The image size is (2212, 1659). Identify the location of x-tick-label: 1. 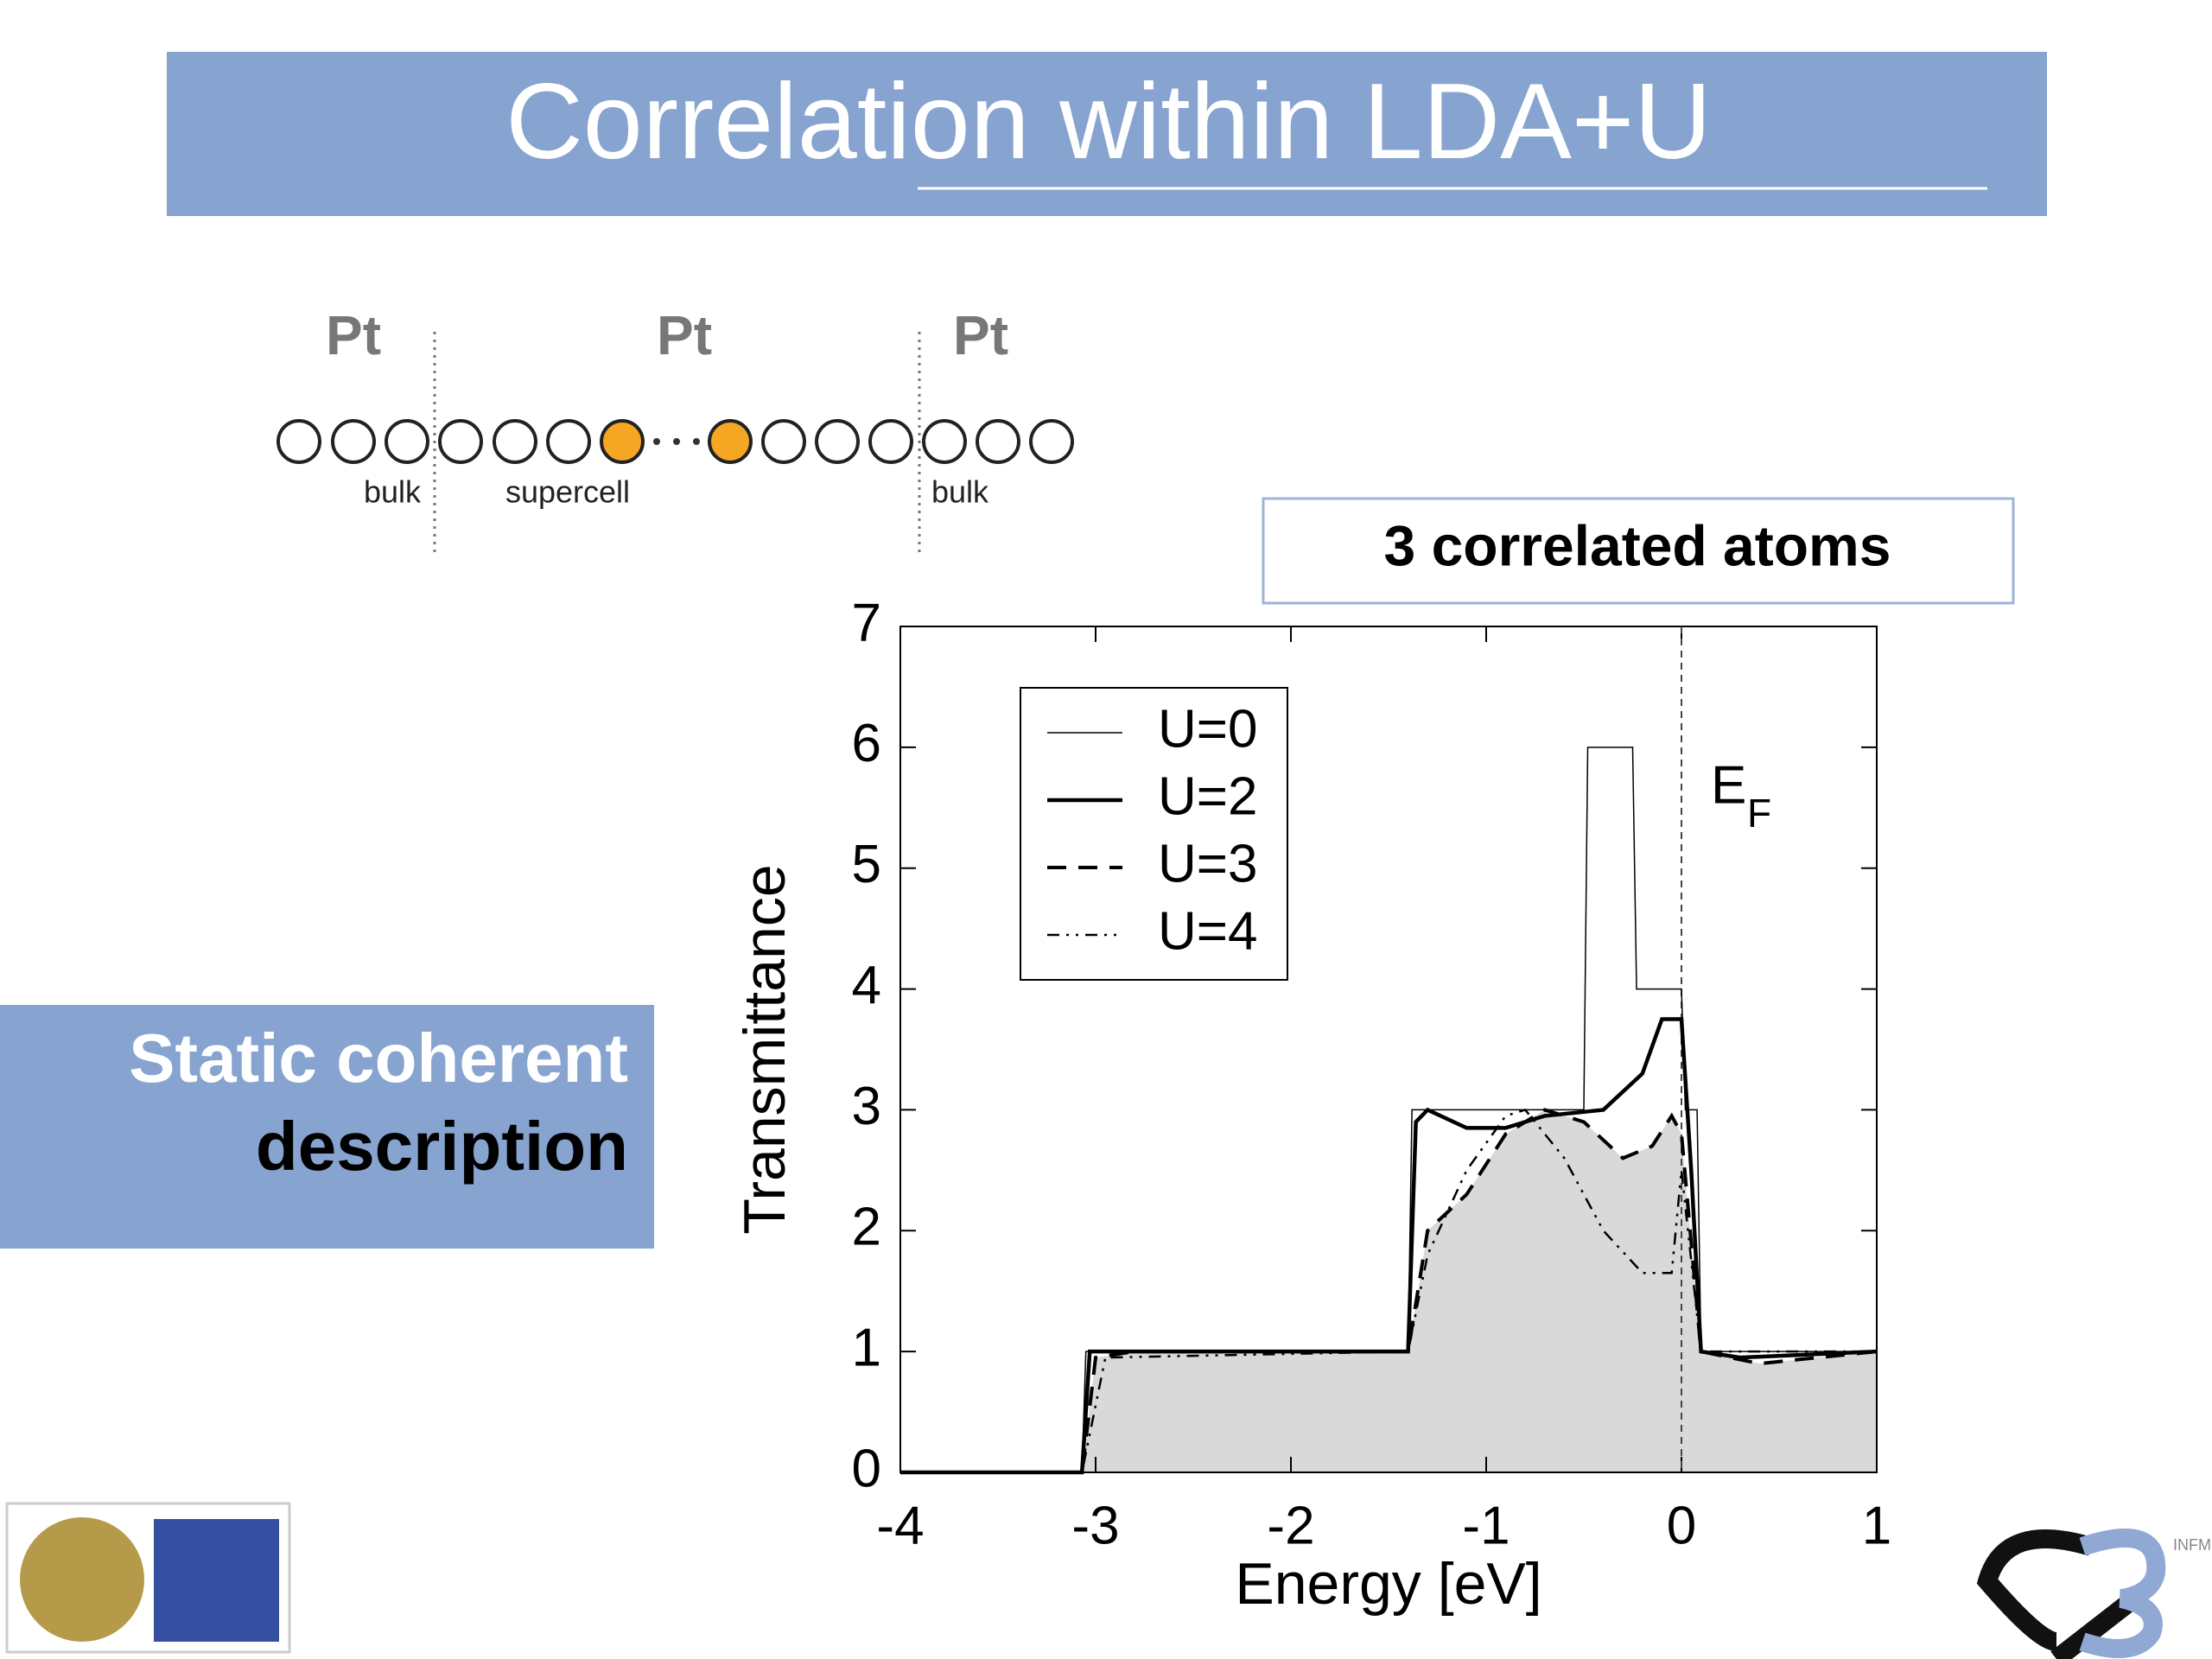
(1876, 1525).